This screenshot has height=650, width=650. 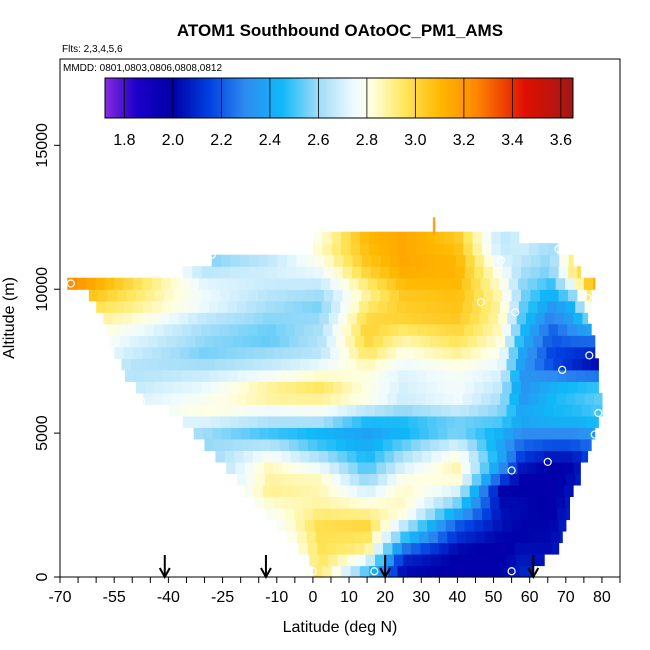 What do you see at coordinates (59, 597) in the screenshot?
I see `x-tick-label: -70` at bounding box center [59, 597].